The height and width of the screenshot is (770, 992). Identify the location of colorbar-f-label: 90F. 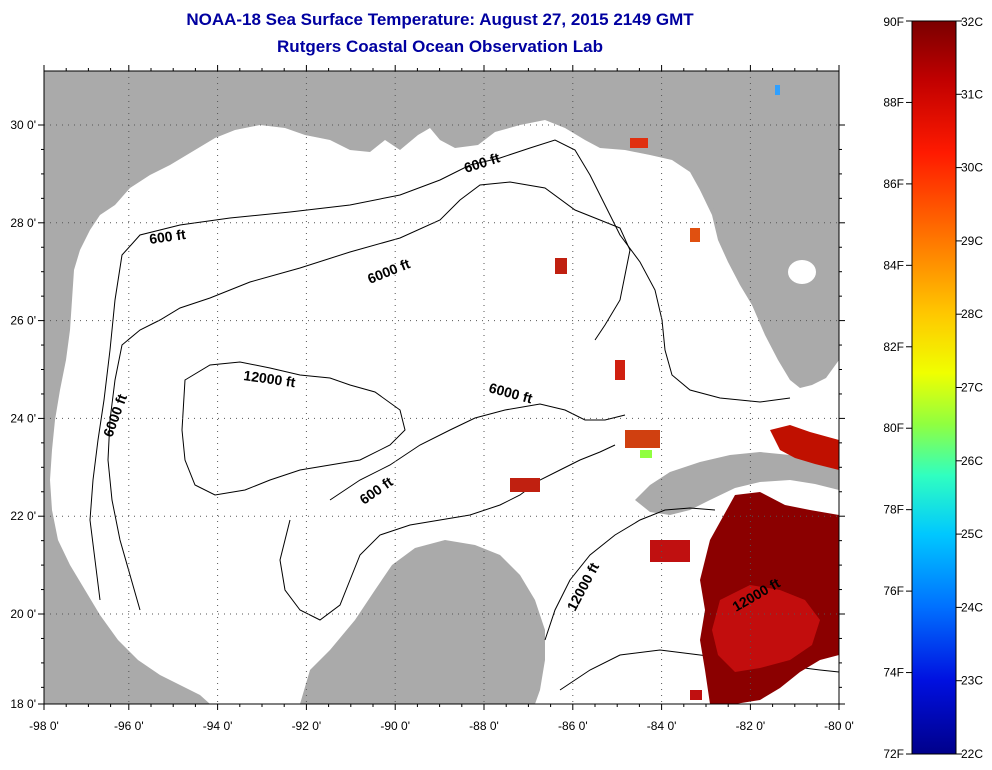
(893, 22).